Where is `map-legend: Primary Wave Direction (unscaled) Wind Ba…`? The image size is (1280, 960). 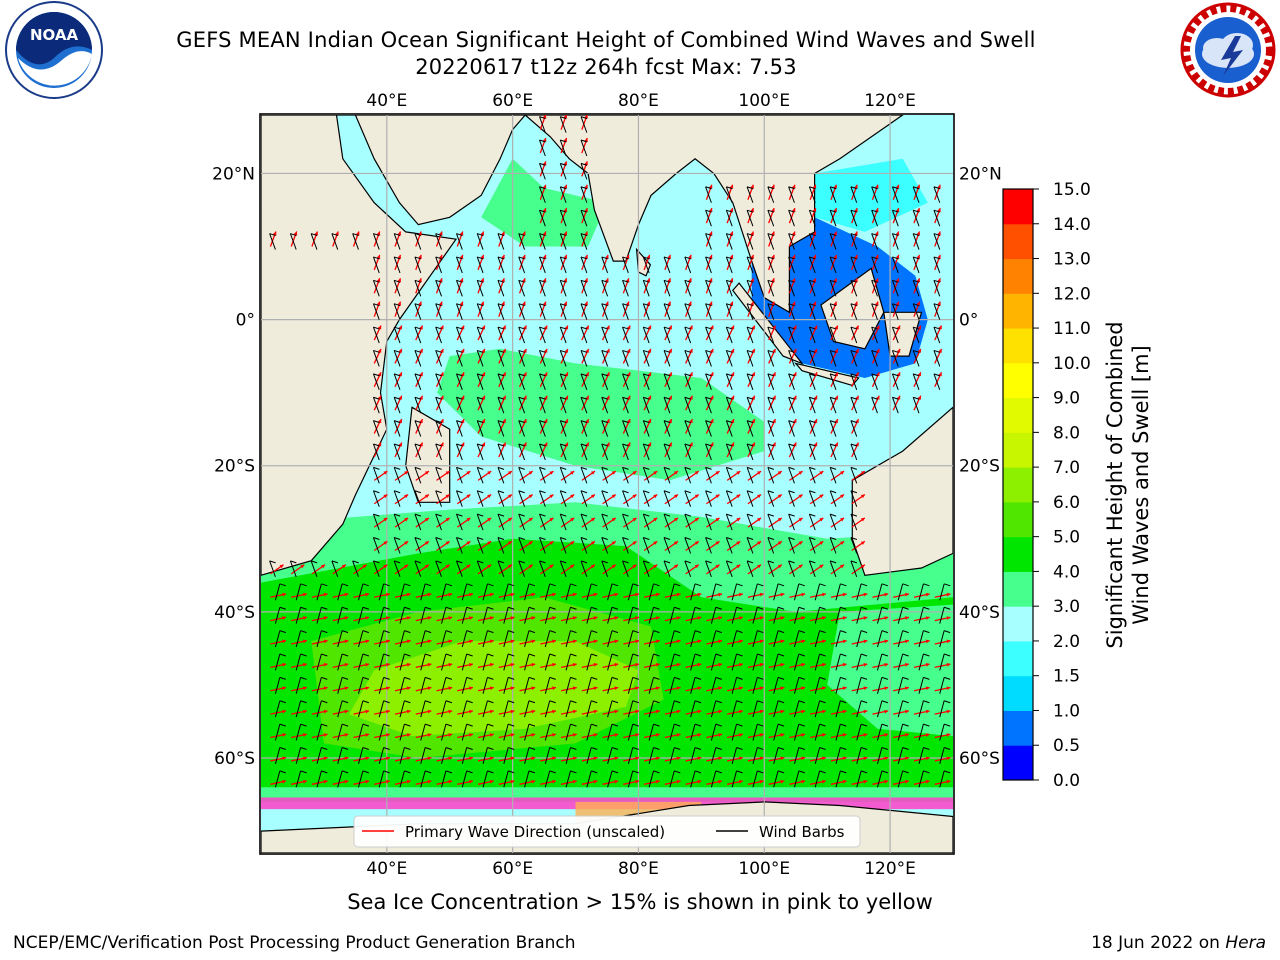
map-legend: Primary Wave Direction (unscaled) Wind Ba… is located at coordinates (607, 831).